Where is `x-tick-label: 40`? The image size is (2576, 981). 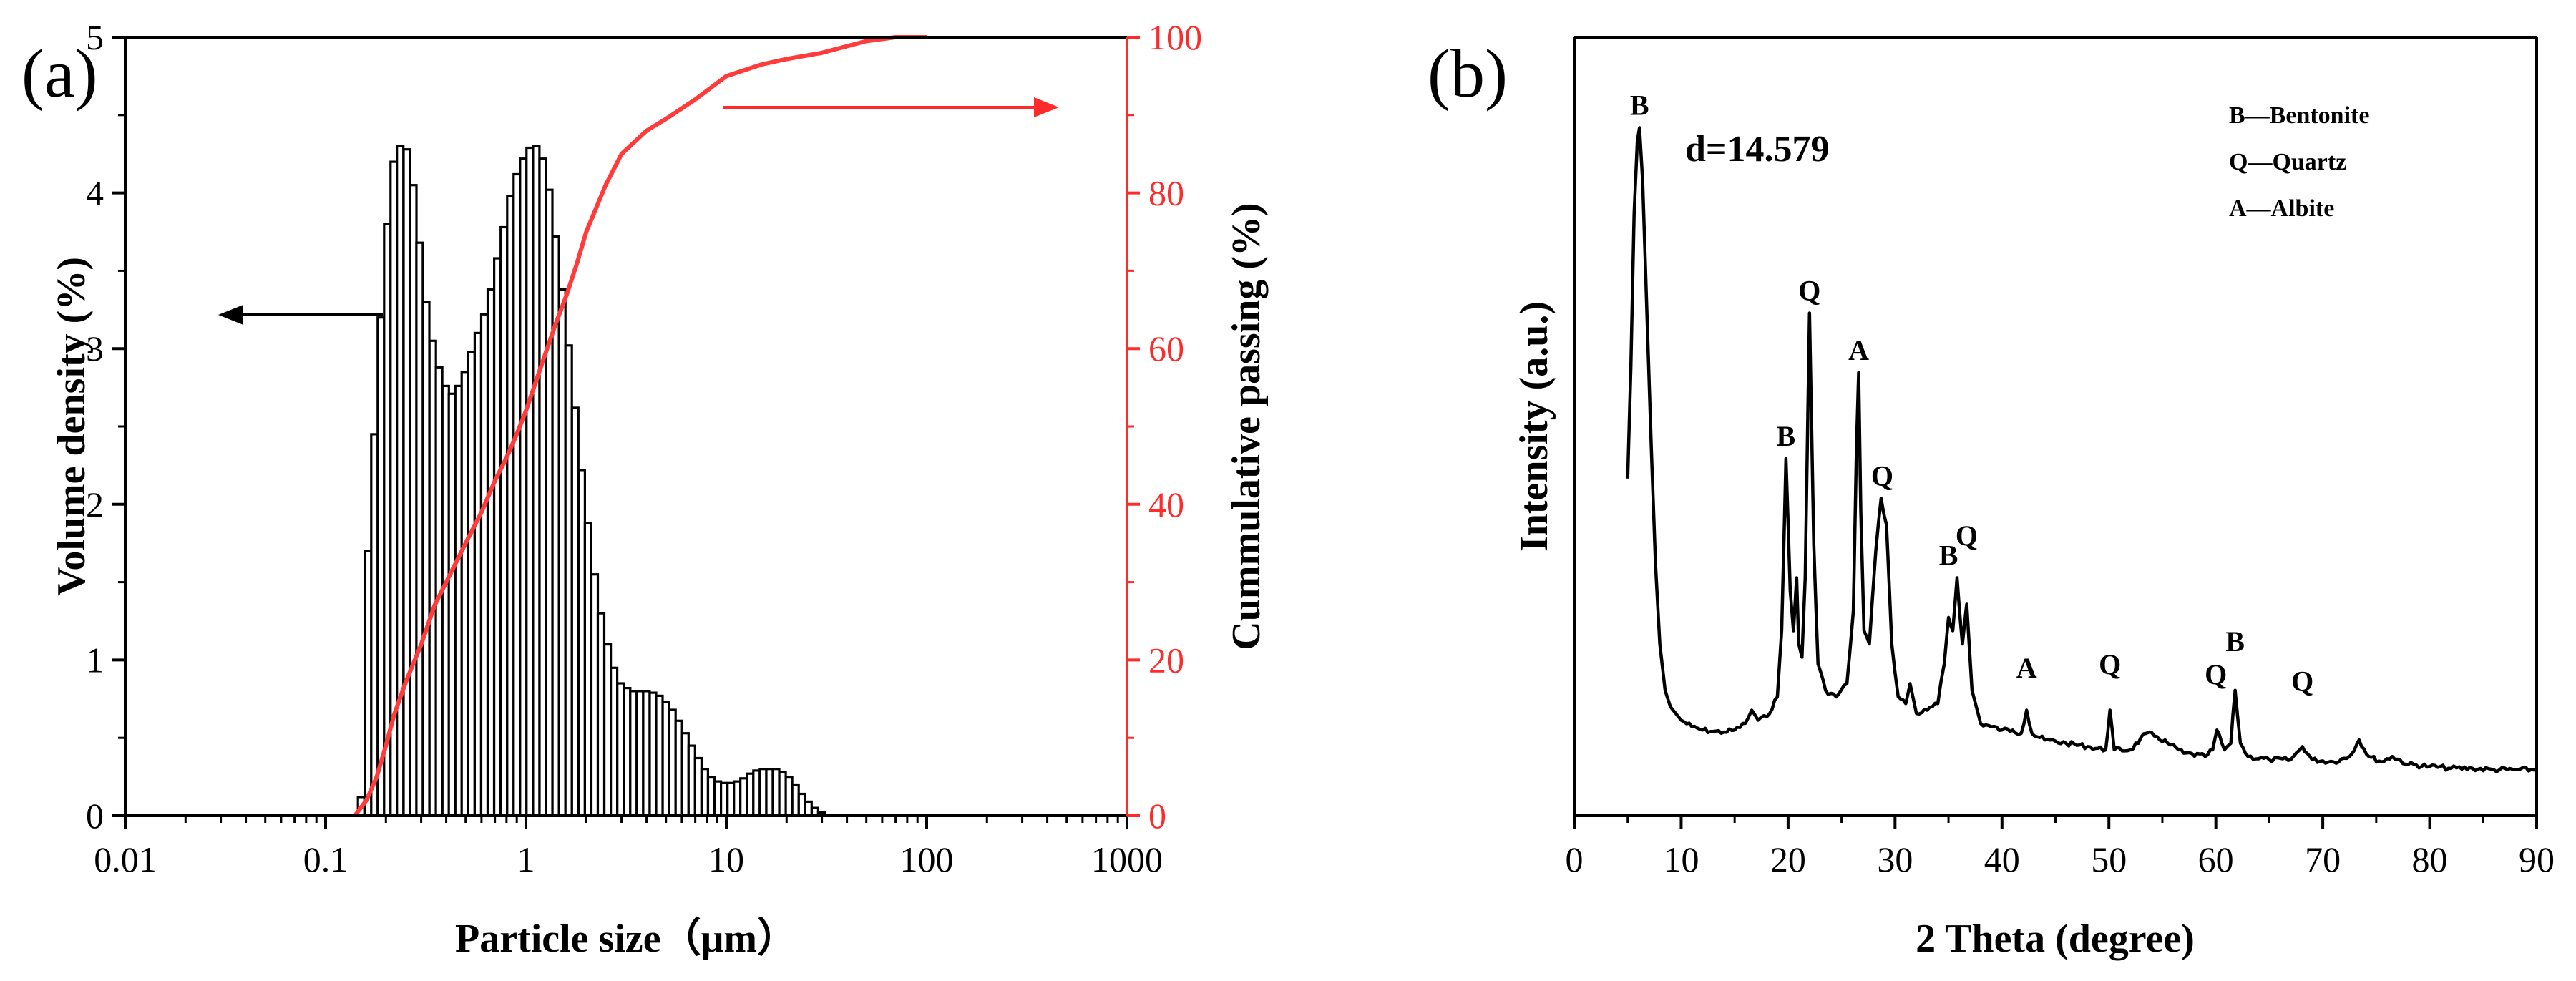 x-tick-label: 40 is located at coordinates (2002, 859).